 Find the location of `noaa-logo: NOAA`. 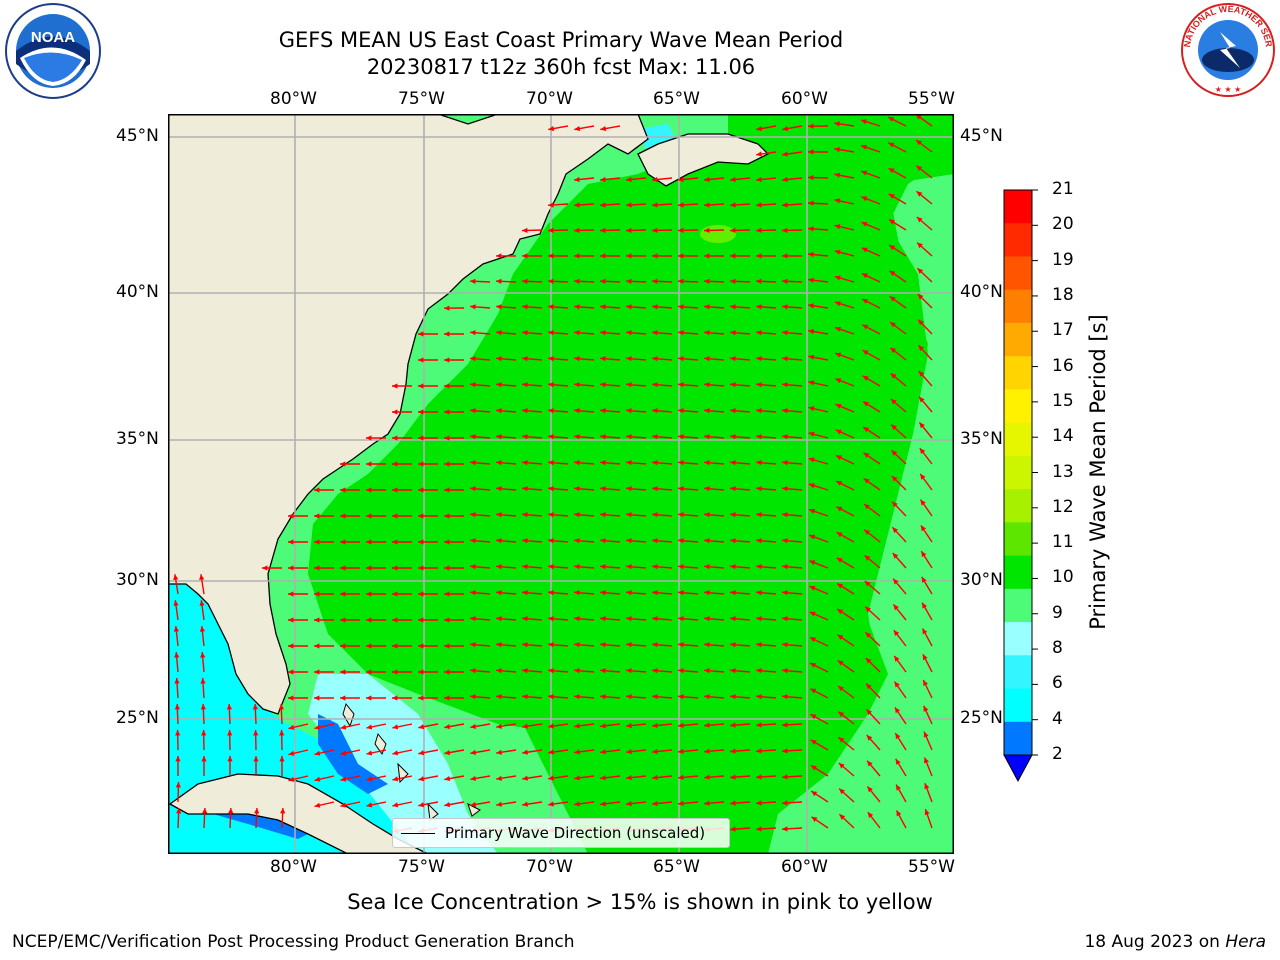

noaa-logo: NOAA is located at coordinates (53, 51).